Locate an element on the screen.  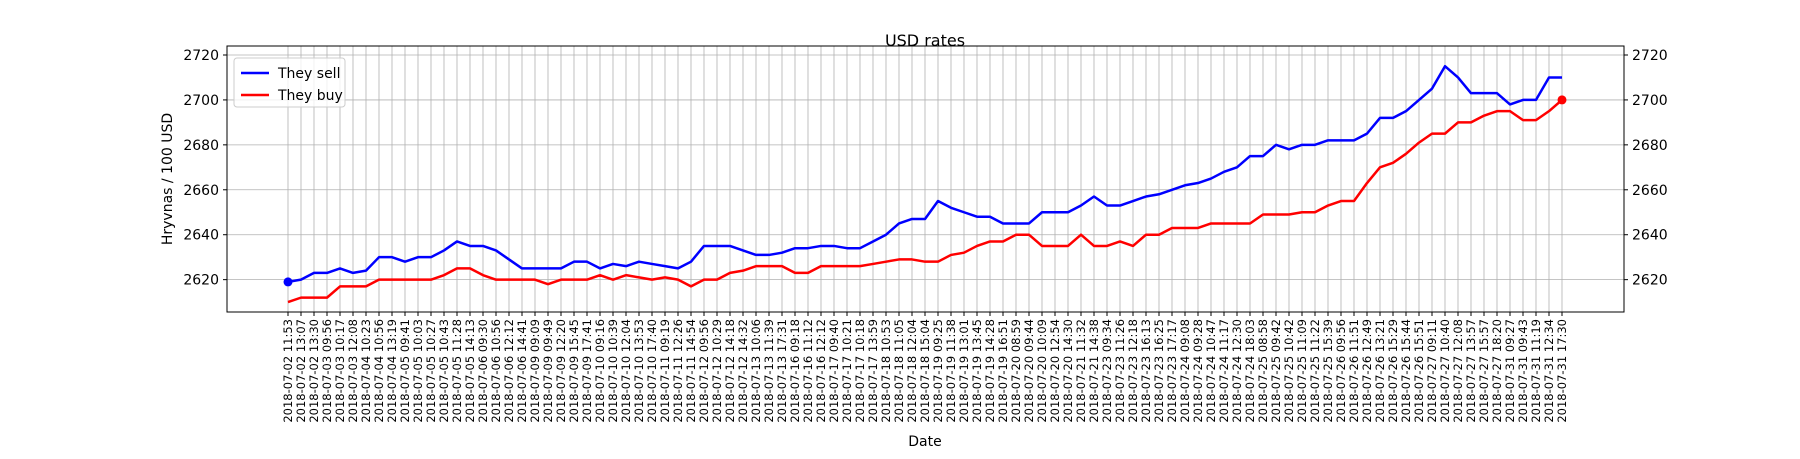
x-tick-label: 2018-07-19 16:51 is located at coordinates (1003, 371).